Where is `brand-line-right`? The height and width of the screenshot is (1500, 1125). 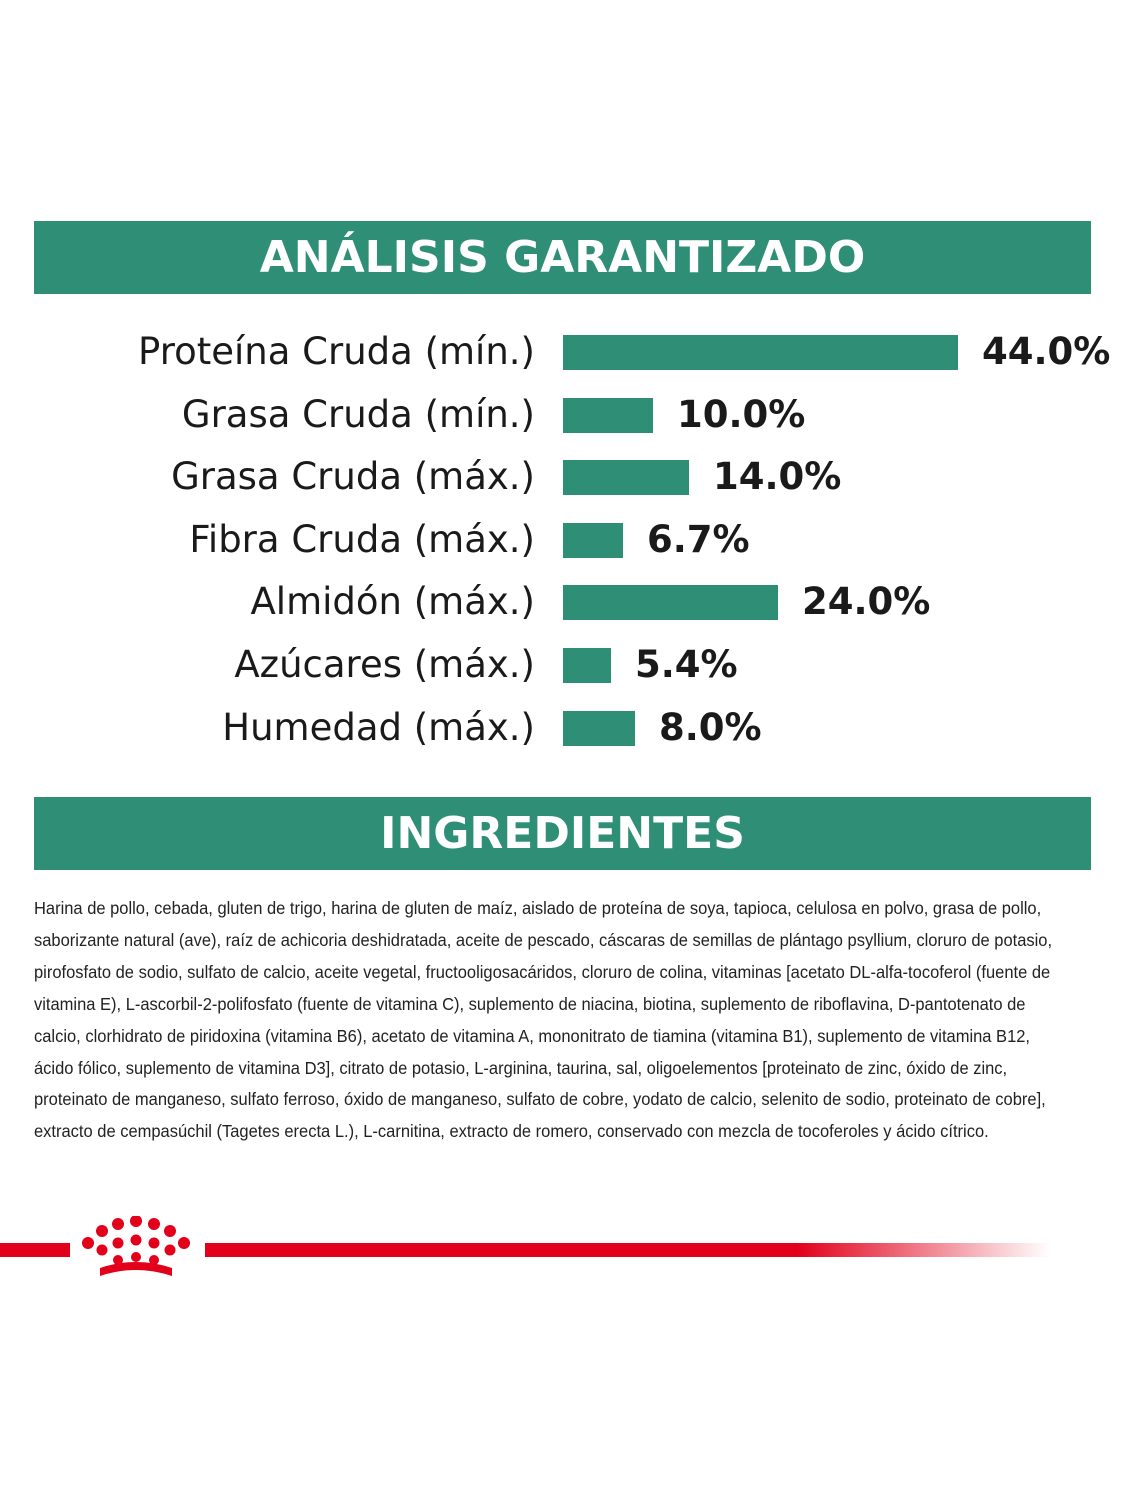 brand-line-right is located at coordinates (627, 1250).